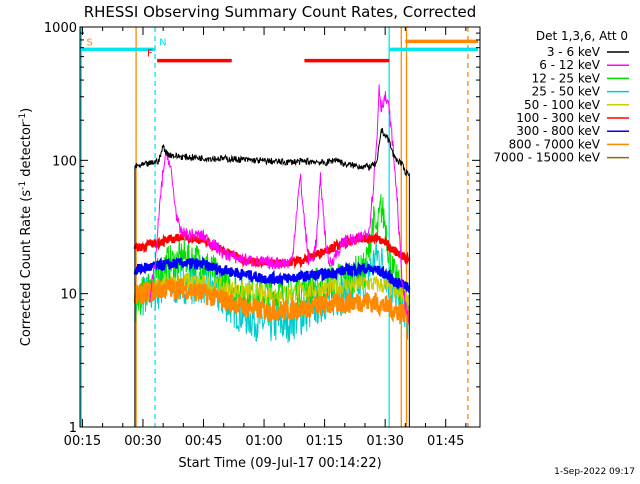 The height and width of the screenshot is (484, 640). What do you see at coordinates (384, 441) in the screenshot?
I see `x-tick-label: 01:30` at bounding box center [384, 441].